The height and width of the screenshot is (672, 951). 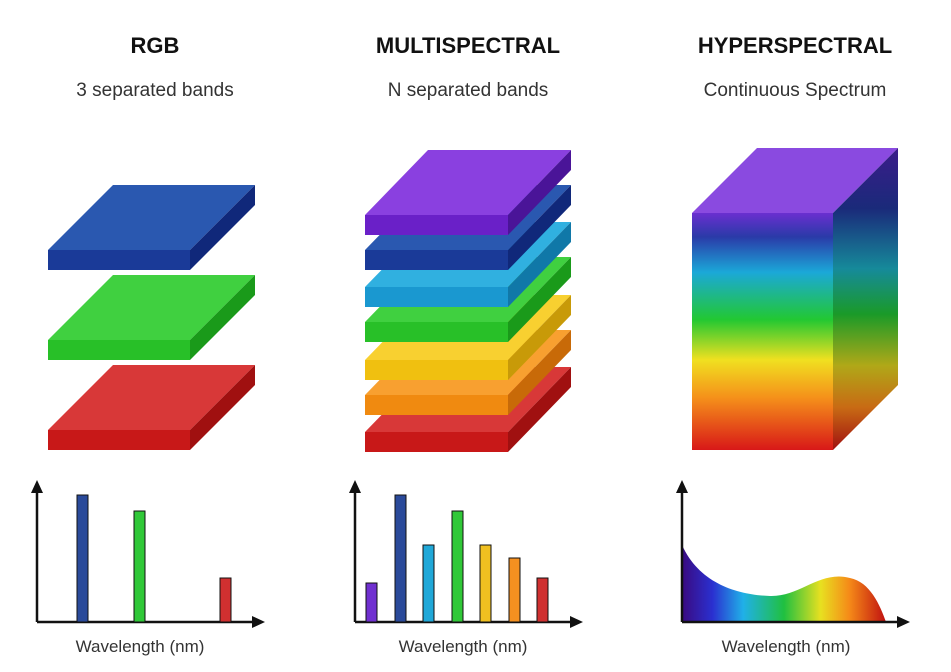 I want to click on rgb-chart: Wavelength (nm), so click(x=148, y=568).